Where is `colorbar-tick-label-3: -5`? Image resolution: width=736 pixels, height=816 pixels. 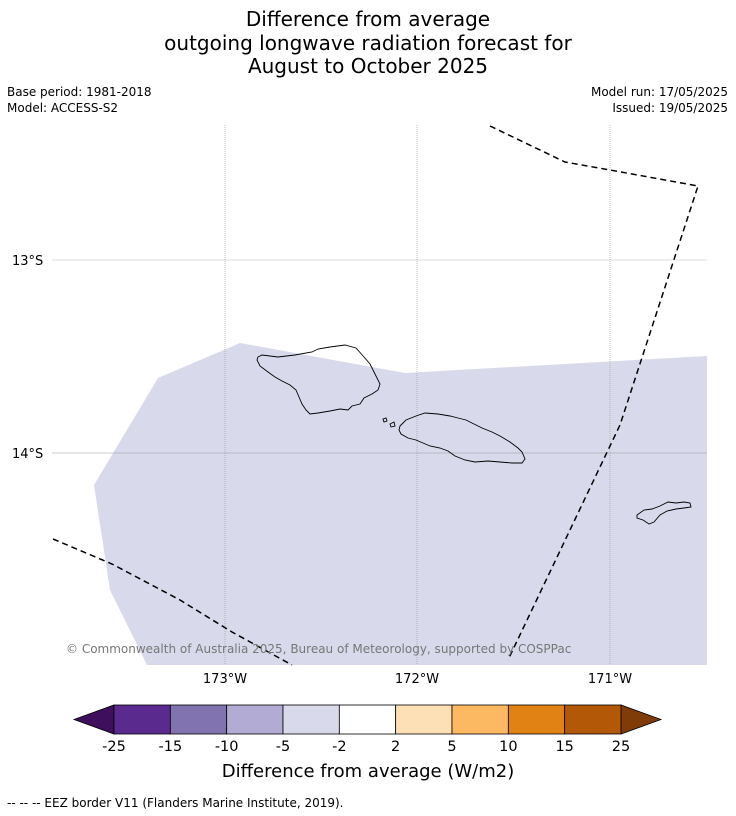
colorbar-tick-label-3: -5 is located at coordinates (283, 747).